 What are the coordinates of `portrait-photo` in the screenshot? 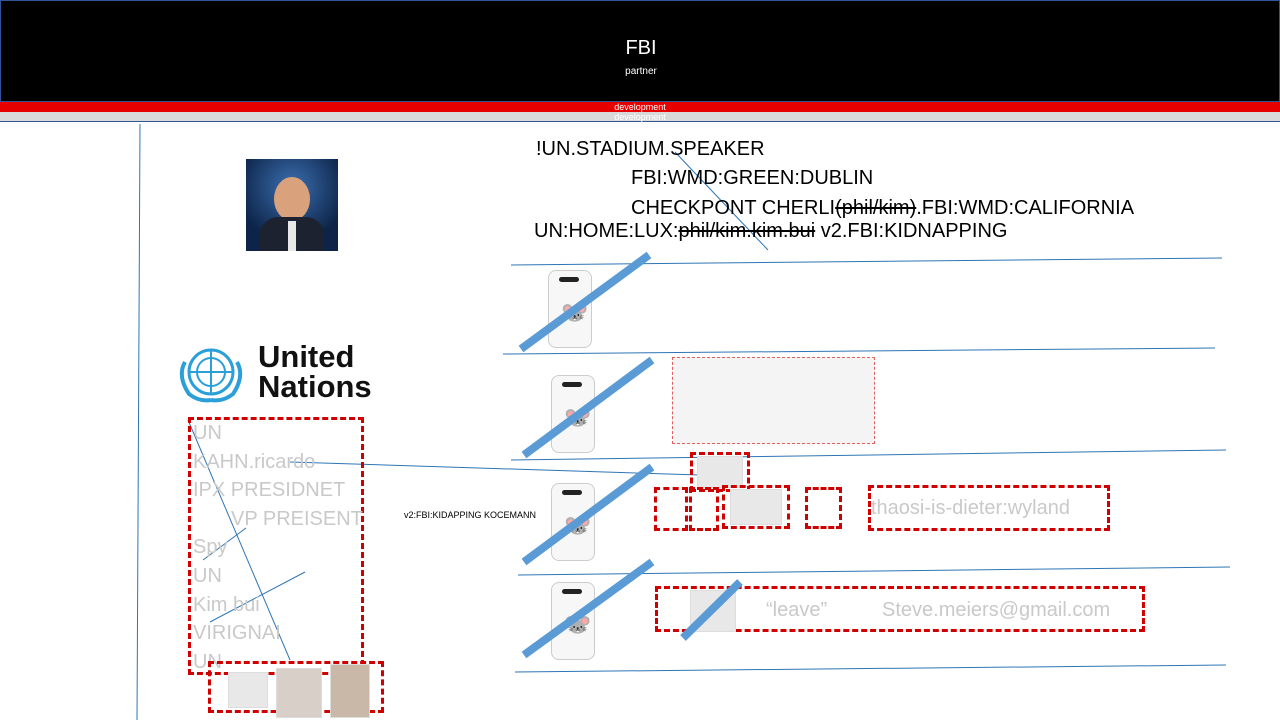 It's located at (292, 205).